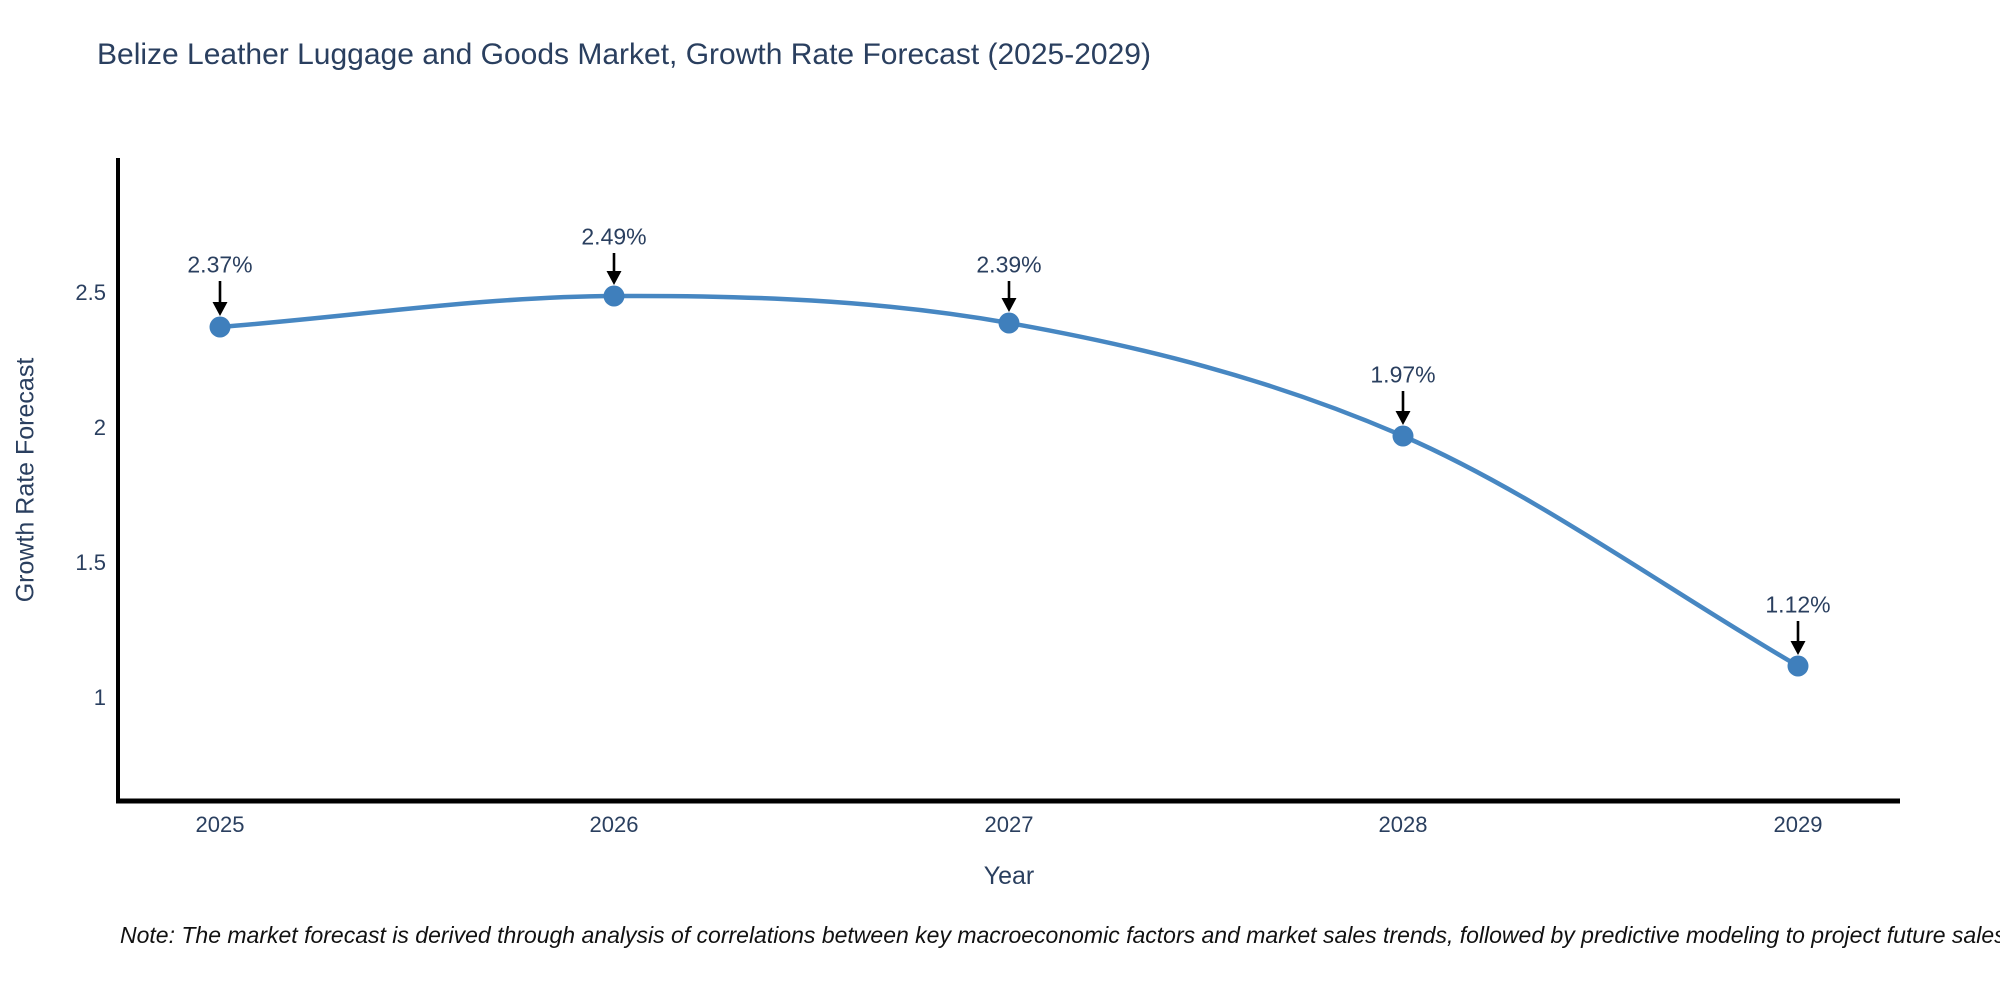 This screenshot has height=1000, width=2000. Describe the element at coordinates (1009, 824) in the screenshot. I see `x-tick-2027: 2027` at that location.